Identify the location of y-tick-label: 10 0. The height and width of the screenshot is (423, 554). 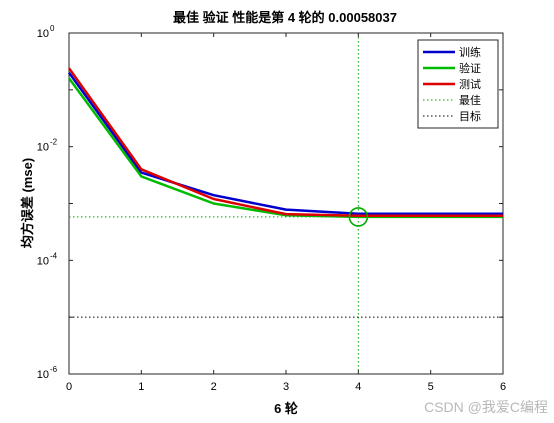
(46, 32).